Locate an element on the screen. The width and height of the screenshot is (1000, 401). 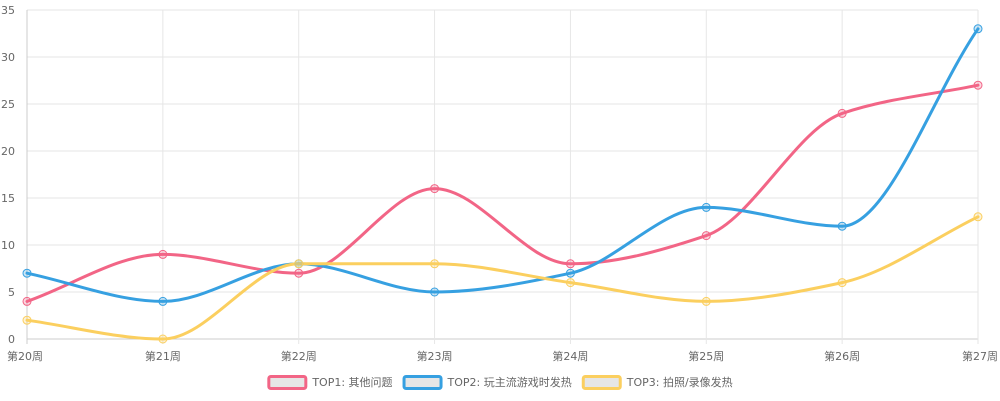
y-tick-label: 5 is located at coordinates (11, 292).